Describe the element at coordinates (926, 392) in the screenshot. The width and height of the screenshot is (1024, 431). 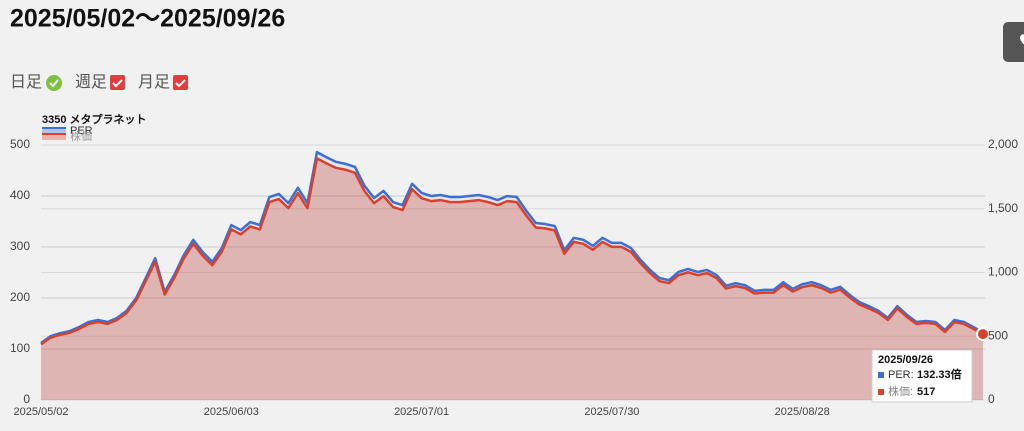
I see `tooltip-value: 517` at that location.